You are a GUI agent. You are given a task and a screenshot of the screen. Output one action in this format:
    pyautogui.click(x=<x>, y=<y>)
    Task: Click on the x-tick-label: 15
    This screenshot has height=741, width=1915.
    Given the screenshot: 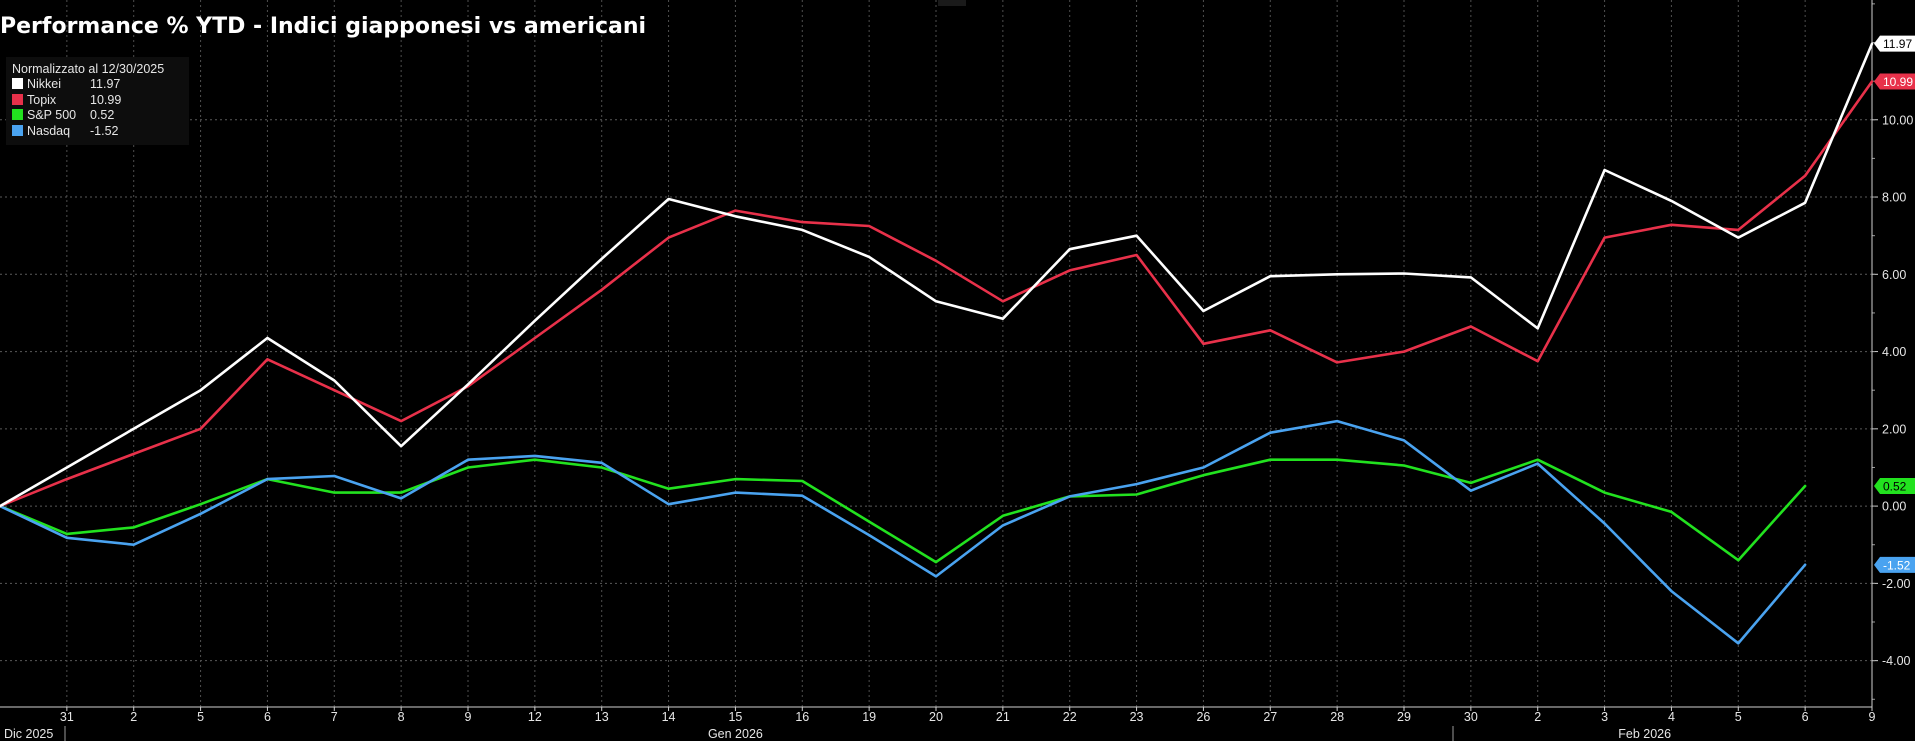 What is the action you would take?
    pyautogui.click(x=735, y=717)
    